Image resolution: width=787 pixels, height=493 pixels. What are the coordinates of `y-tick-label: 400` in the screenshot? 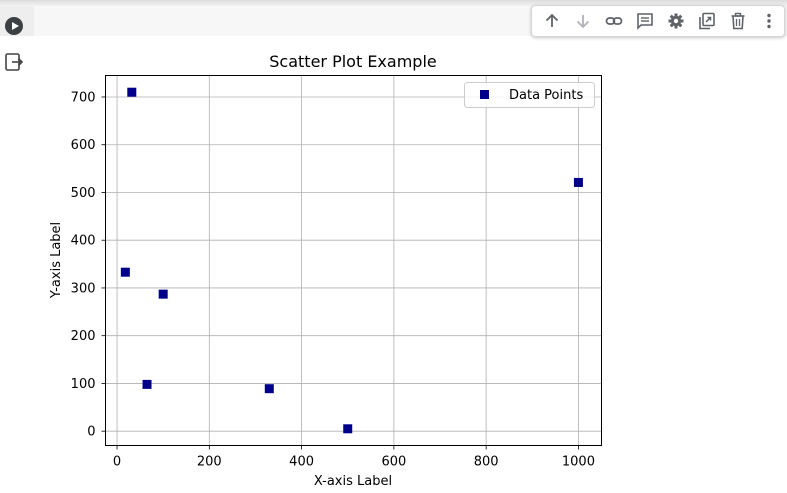 It's located at (83, 241).